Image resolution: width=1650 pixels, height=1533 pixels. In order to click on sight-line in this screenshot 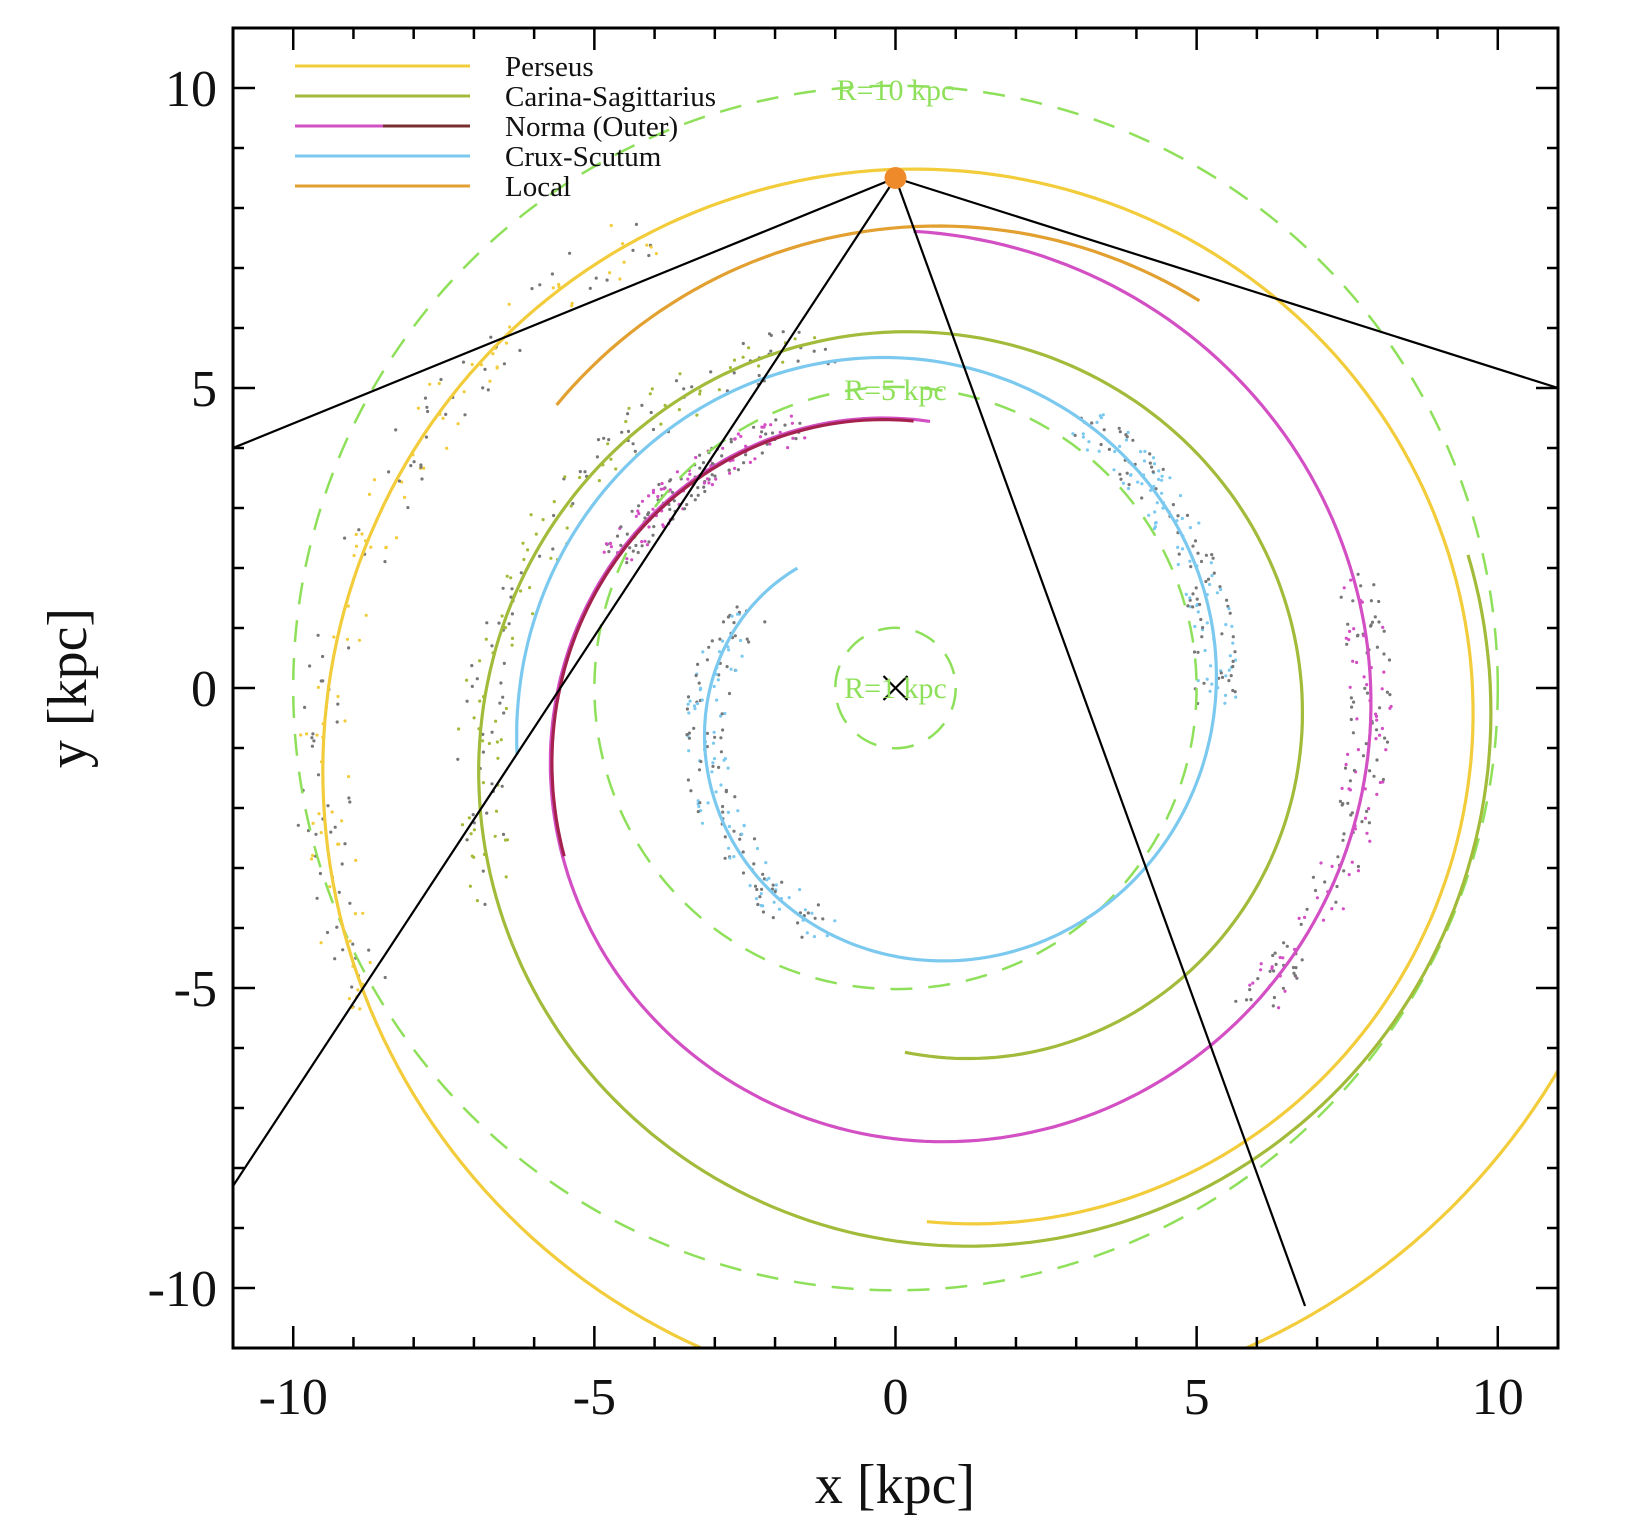, I will do `click(564, 313)`.